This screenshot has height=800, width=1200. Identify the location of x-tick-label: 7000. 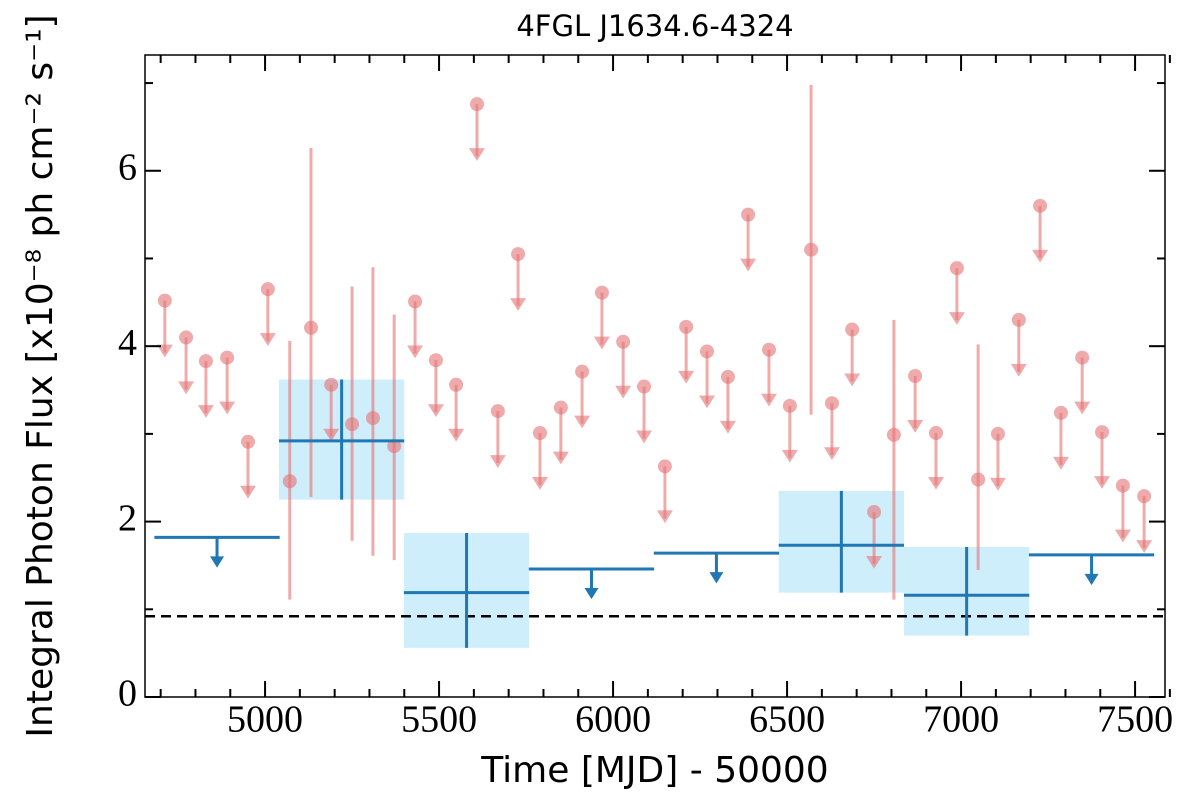
(961, 720).